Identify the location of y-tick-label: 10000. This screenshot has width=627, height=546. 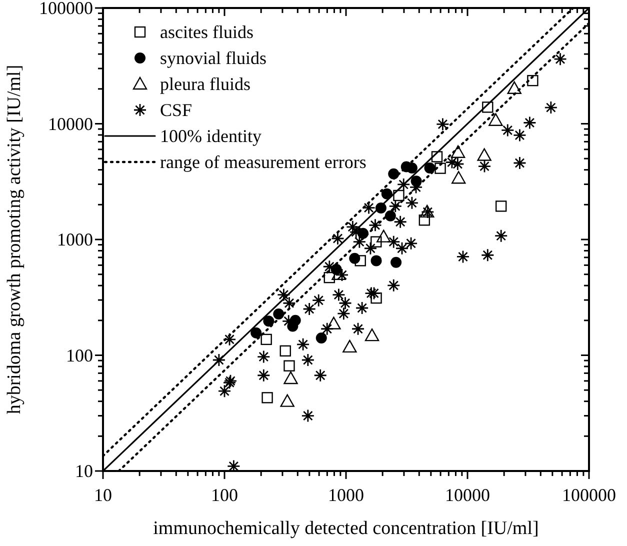
(70, 124).